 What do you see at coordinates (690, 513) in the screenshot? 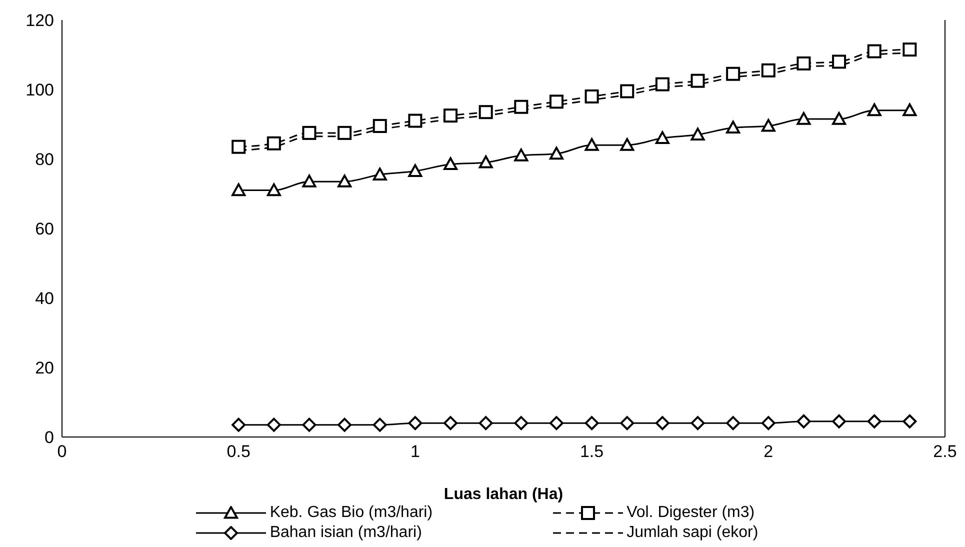
I see `legend-label: Vol. Digester (m3)` at bounding box center [690, 513].